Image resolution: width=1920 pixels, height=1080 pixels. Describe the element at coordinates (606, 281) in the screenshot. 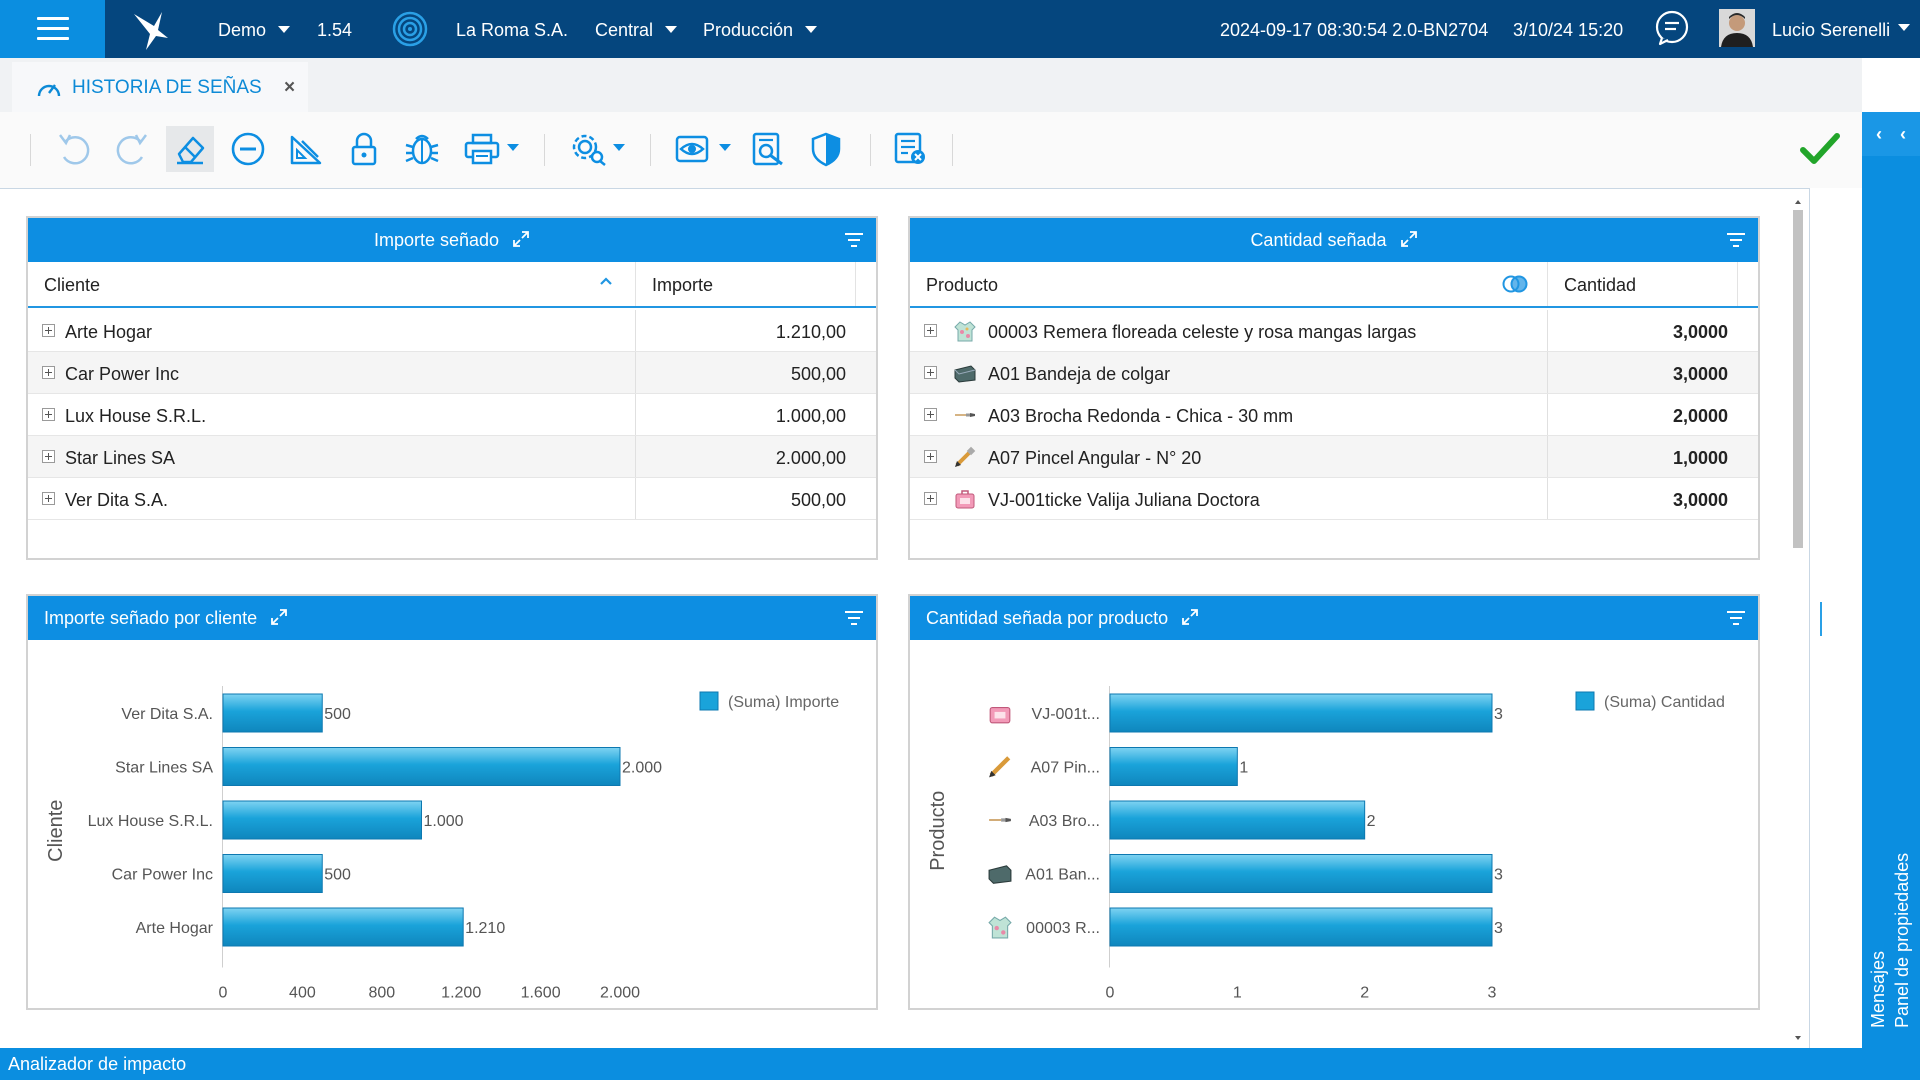

I see `sort-asc-icon` at that location.